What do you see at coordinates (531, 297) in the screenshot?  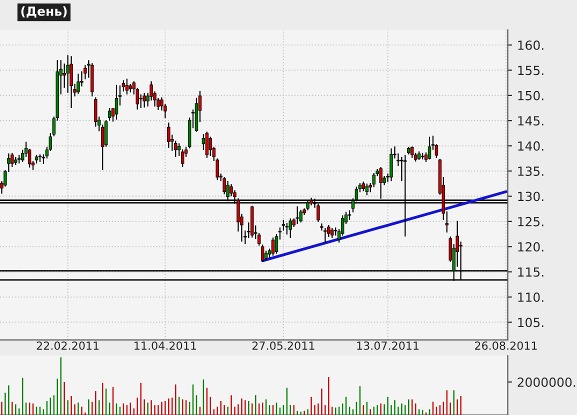 I see `y-tick-label: 110.` at bounding box center [531, 297].